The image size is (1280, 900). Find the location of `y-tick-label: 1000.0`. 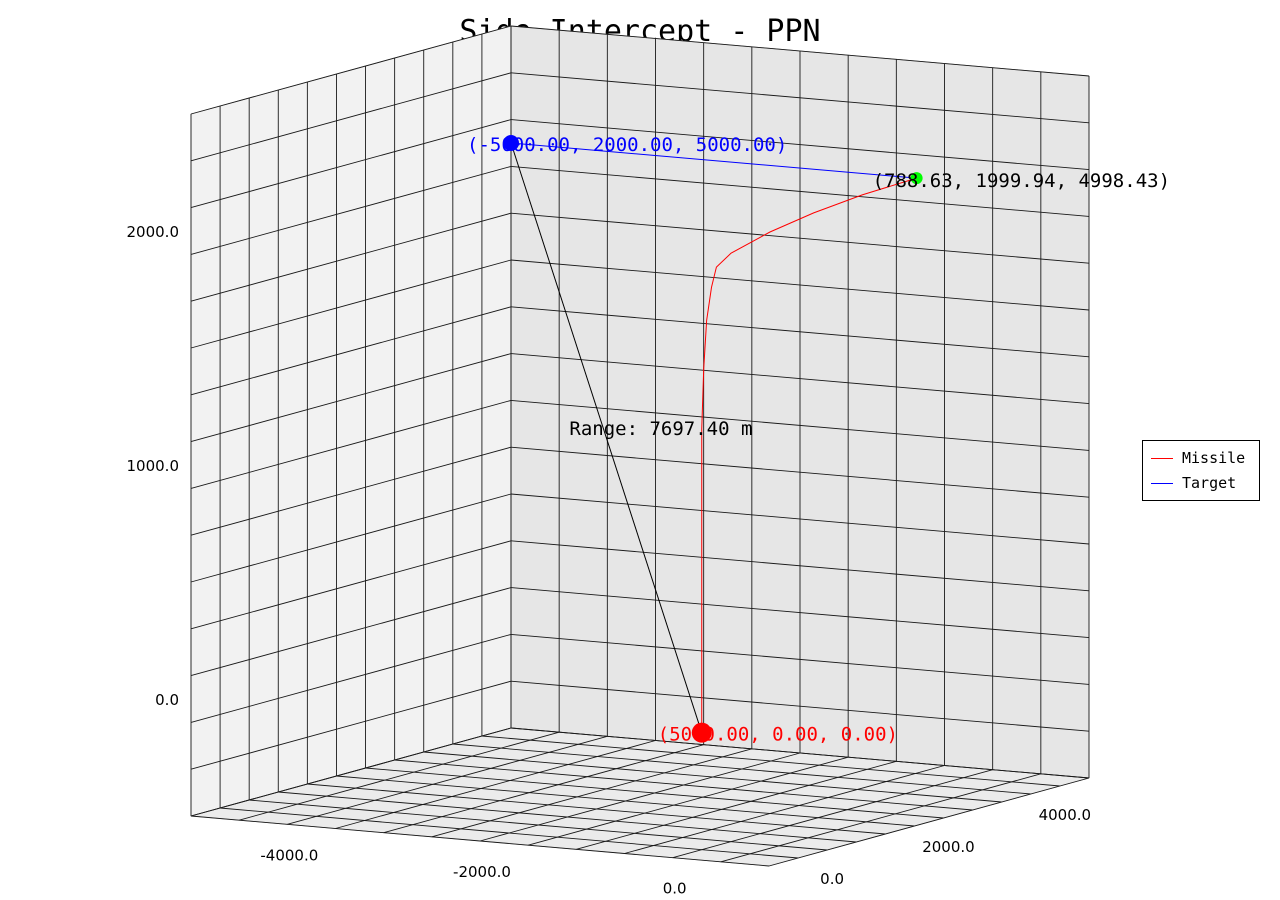

y-tick-label: 1000.0 is located at coordinates (153, 466).